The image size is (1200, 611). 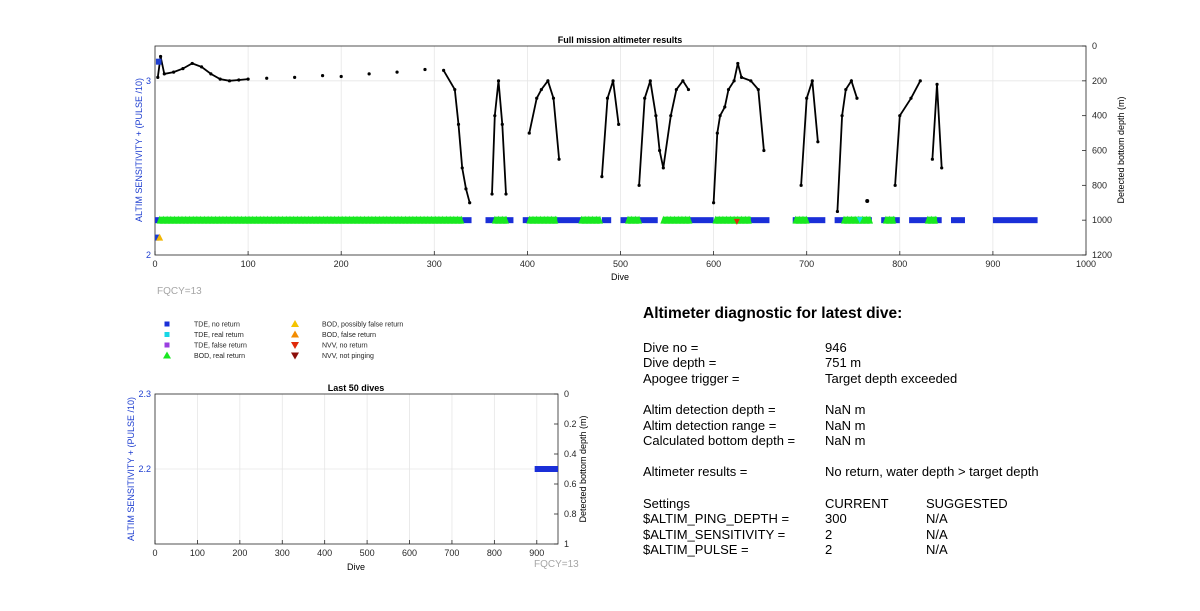 What do you see at coordinates (671, 347) in the screenshot?
I see `diag-label: Dive no =` at bounding box center [671, 347].